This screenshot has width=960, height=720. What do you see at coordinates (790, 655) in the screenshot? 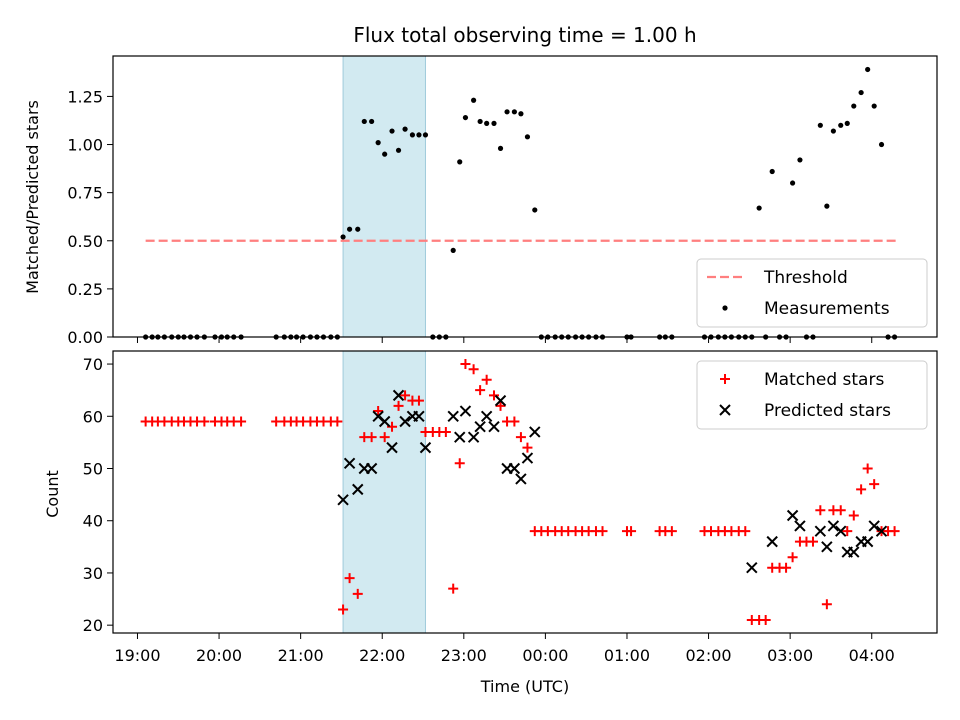
I see `bottom-x-tick-label: 03:00` at bounding box center [790, 655].